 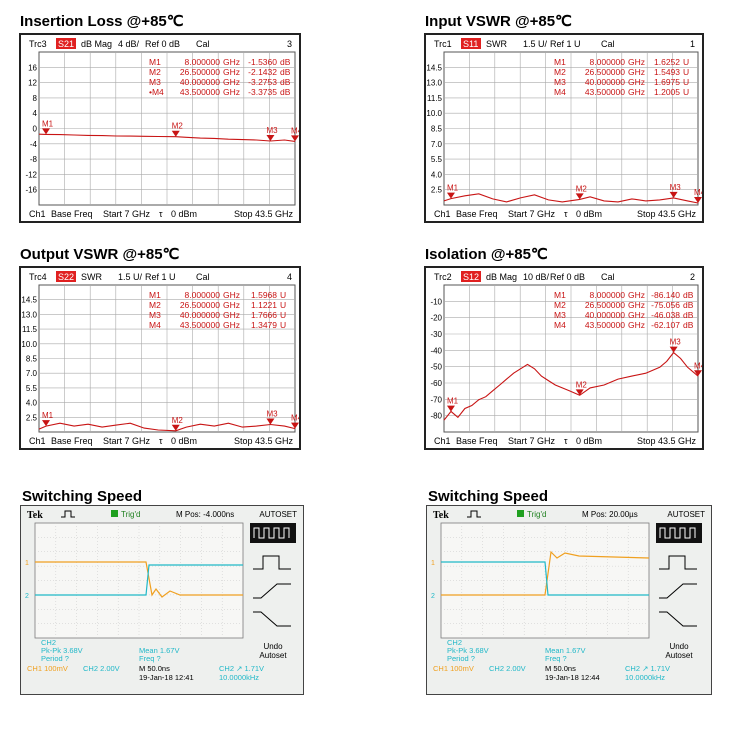 What do you see at coordinates (621, 82) in the screenshot?
I see `marker-row: M3 40.000000 GHz 1.6975 U` at bounding box center [621, 82].